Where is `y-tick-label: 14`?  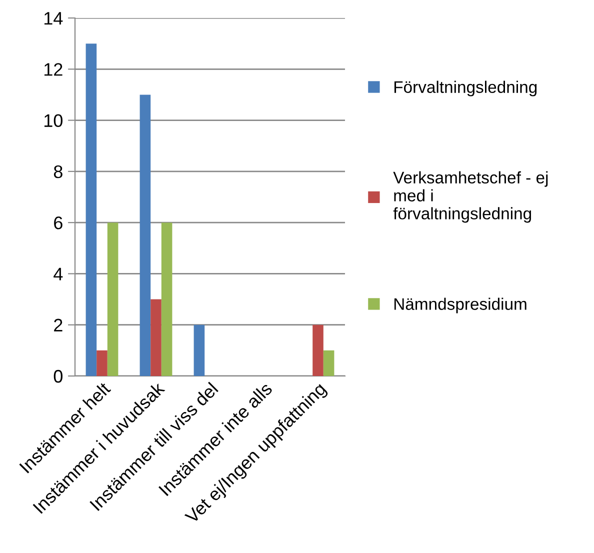 y-tick-label: 14 is located at coordinates (53, 18).